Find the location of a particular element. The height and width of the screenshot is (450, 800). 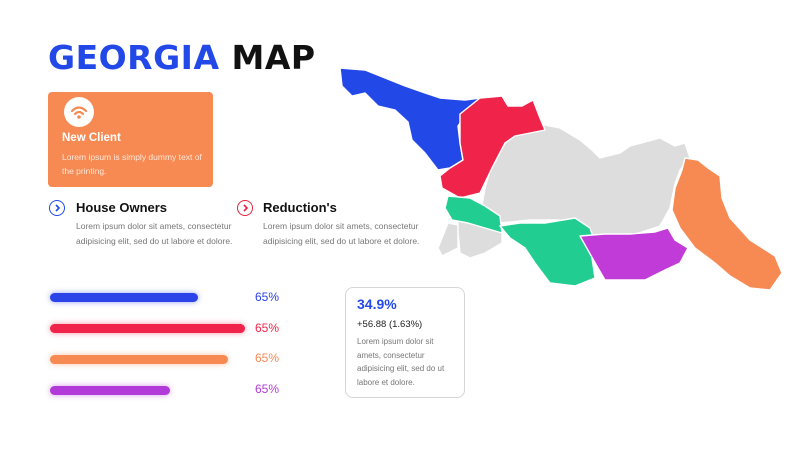

new-client-title: New Client is located at coordinates (91, 138).